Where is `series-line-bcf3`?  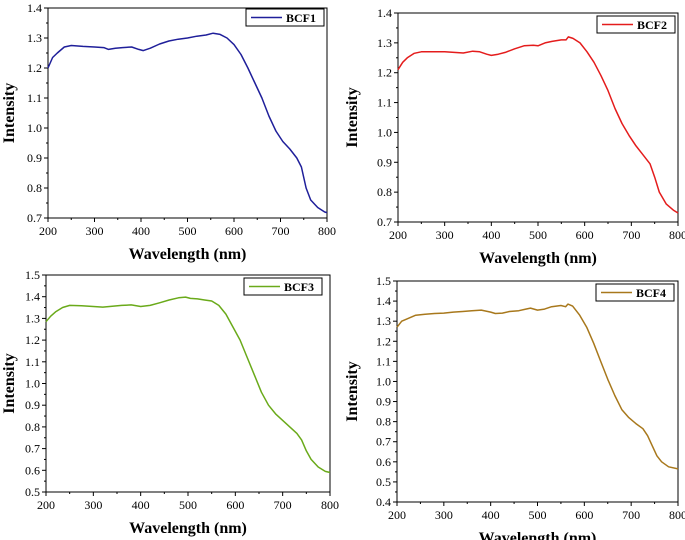
series-line-bcf3 is located at coordinates (188, 385).